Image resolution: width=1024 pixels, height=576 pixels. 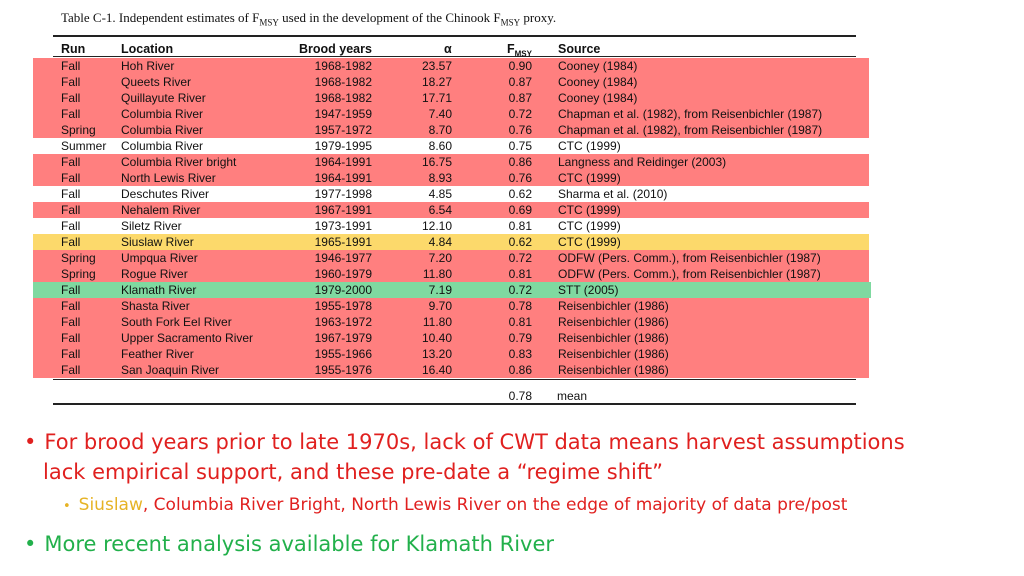 What do you see at coordinates (157, 242) in the screenshot?
I see `cell-location: Siuslaw River` at bounding box center [157, 242].